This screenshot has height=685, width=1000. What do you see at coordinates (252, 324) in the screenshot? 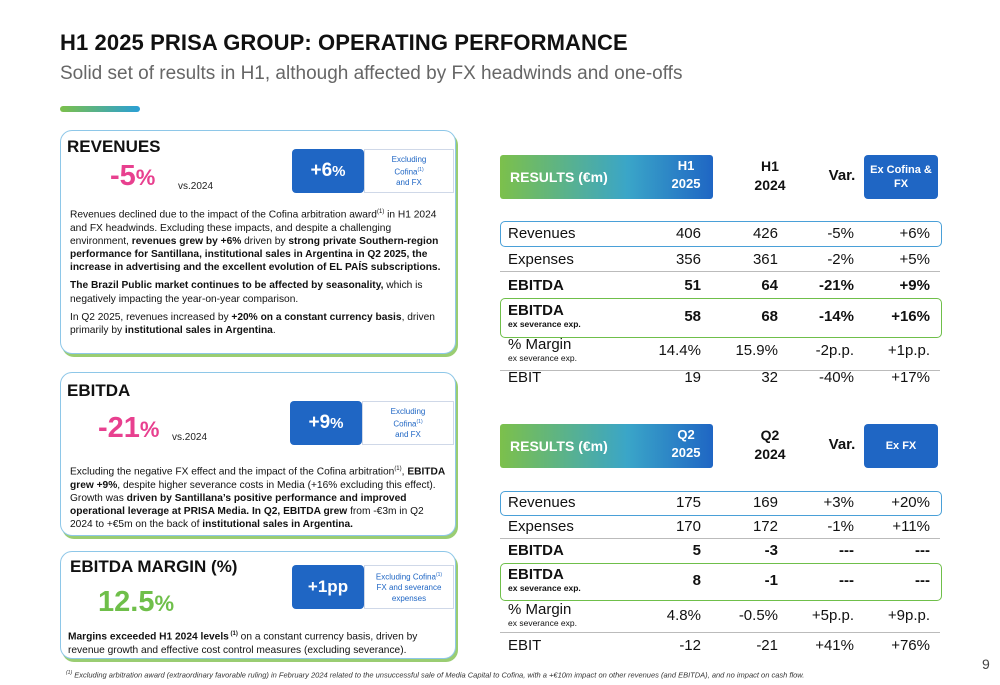
I see `rev-p3-c: , driven primarily by` at bounding box center [252, 324].